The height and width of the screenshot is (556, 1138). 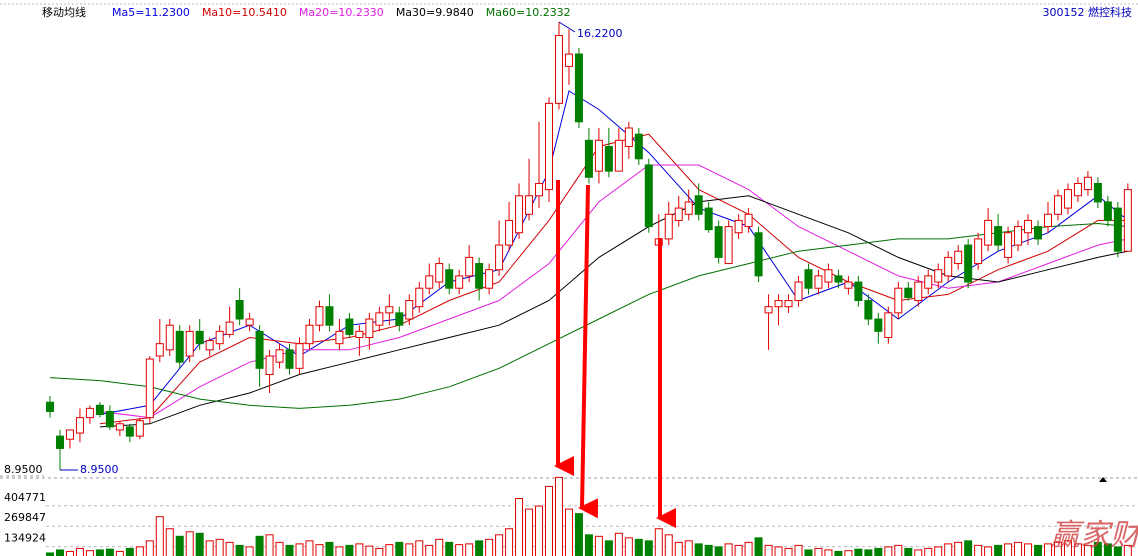 I want to click on stock-name: 300152 燃控科技, so click(x=1088, y=12).